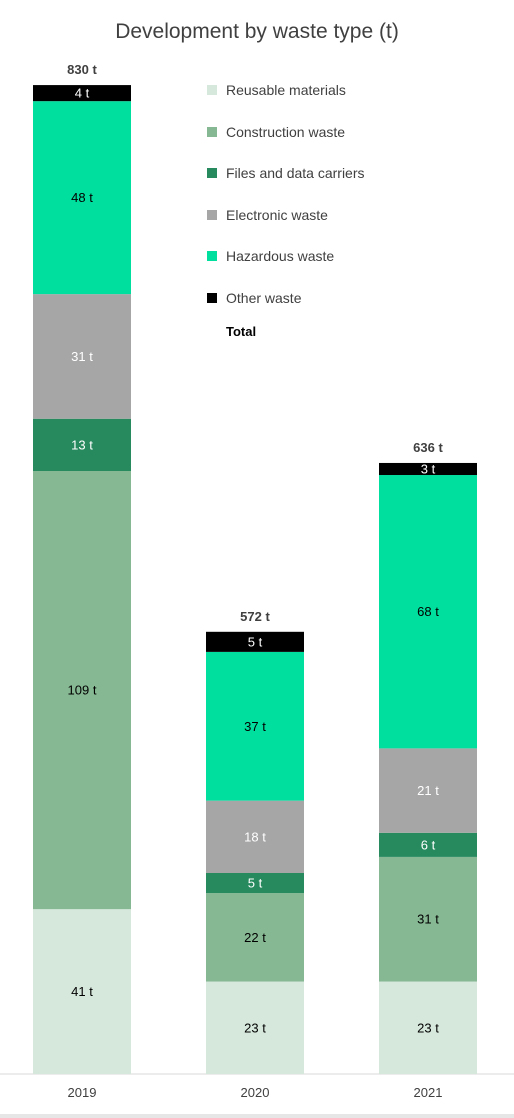  I want to click on bar-segment-other-waste-2021, so click(428, 469).